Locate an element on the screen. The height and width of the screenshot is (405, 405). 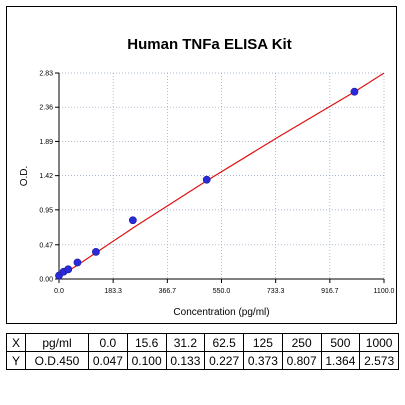
row-unit-x: pg/ml is located at coordinates (57, 342).